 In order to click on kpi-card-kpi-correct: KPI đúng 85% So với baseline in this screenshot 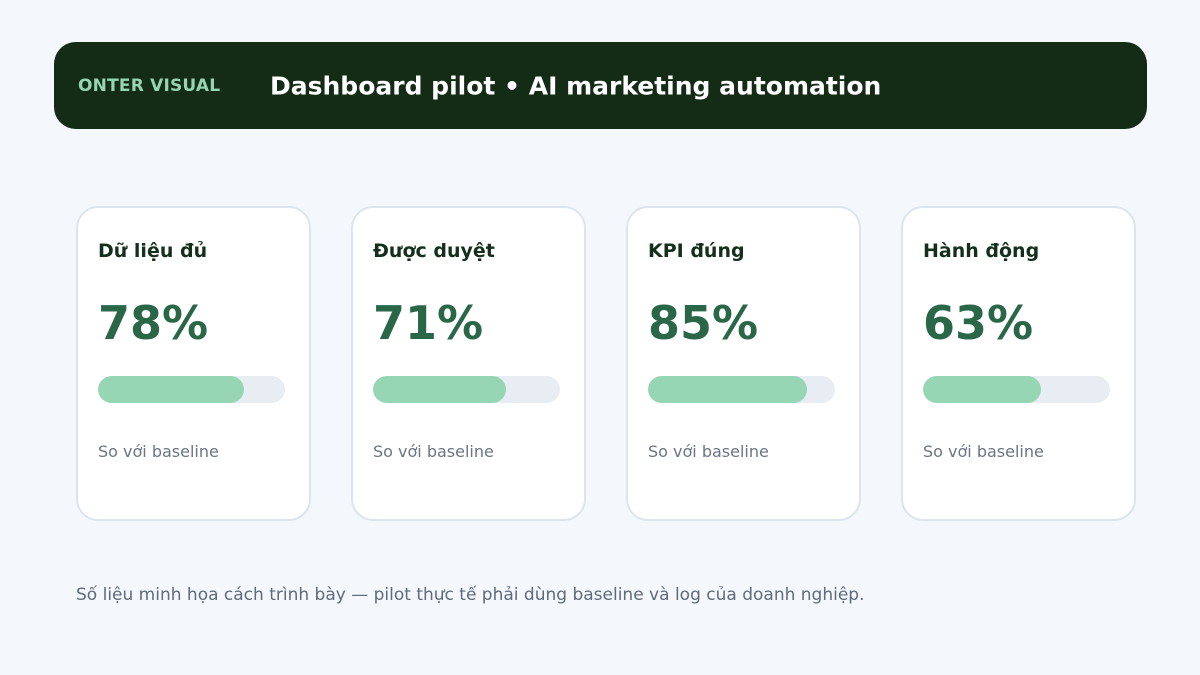, I will do `click(743, 363)`.